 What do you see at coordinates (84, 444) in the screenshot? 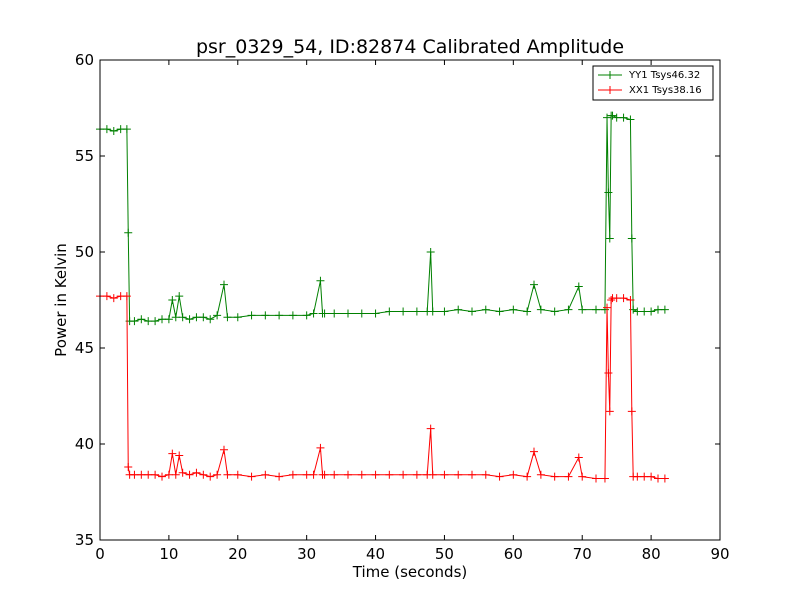
I see `y-tick-label: 40` at bounding box center [84, 444].